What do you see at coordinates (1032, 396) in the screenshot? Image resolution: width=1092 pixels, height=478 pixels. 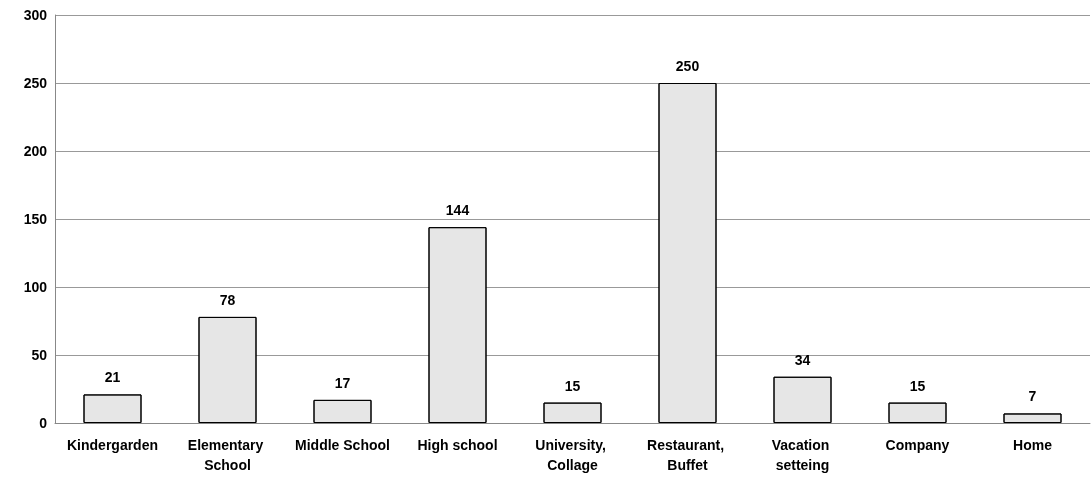 I see `data-label: 7` at bounding box center [1032, 396].